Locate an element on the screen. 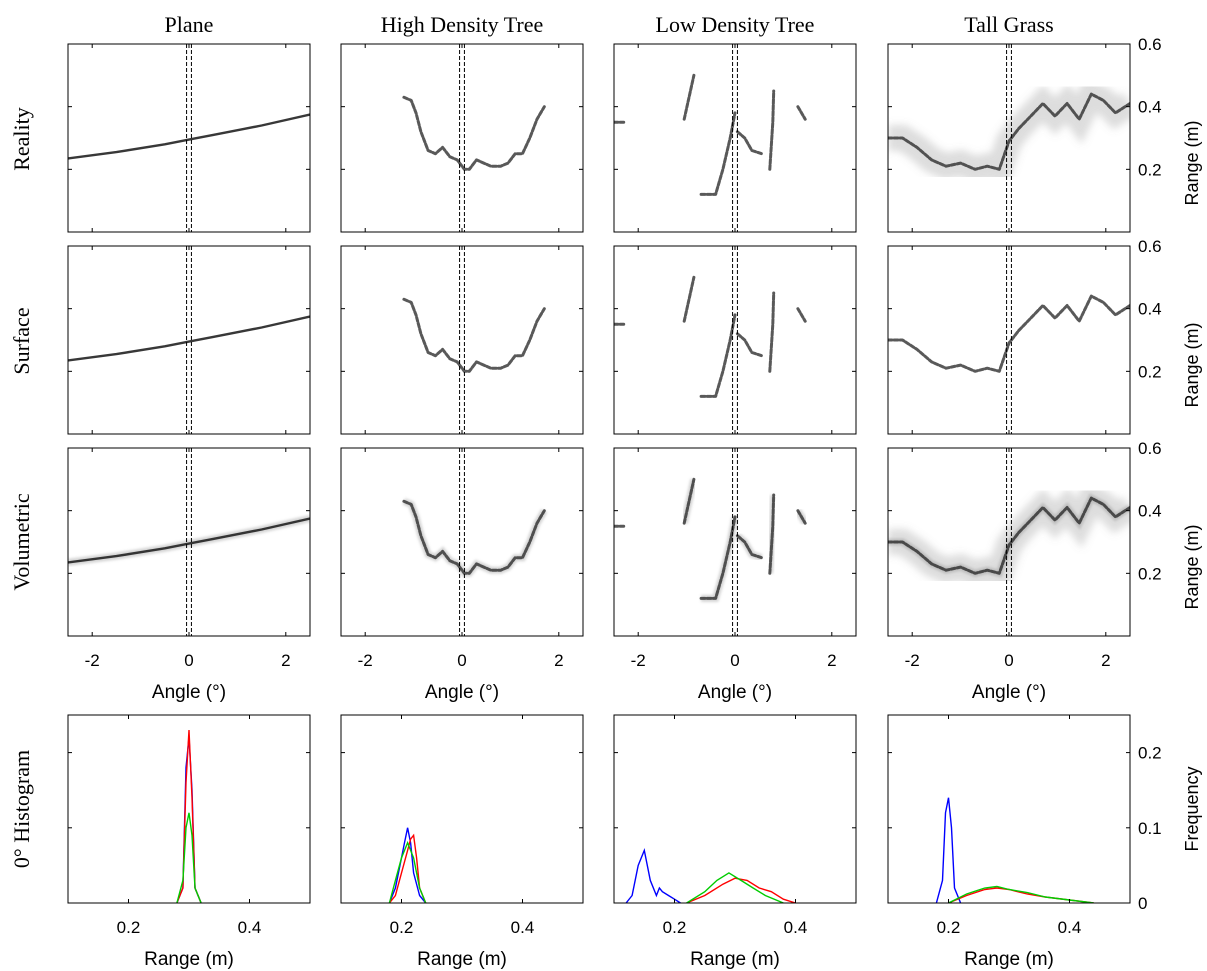  y-tick-label: 0 is located at coordinates (1142, 903).